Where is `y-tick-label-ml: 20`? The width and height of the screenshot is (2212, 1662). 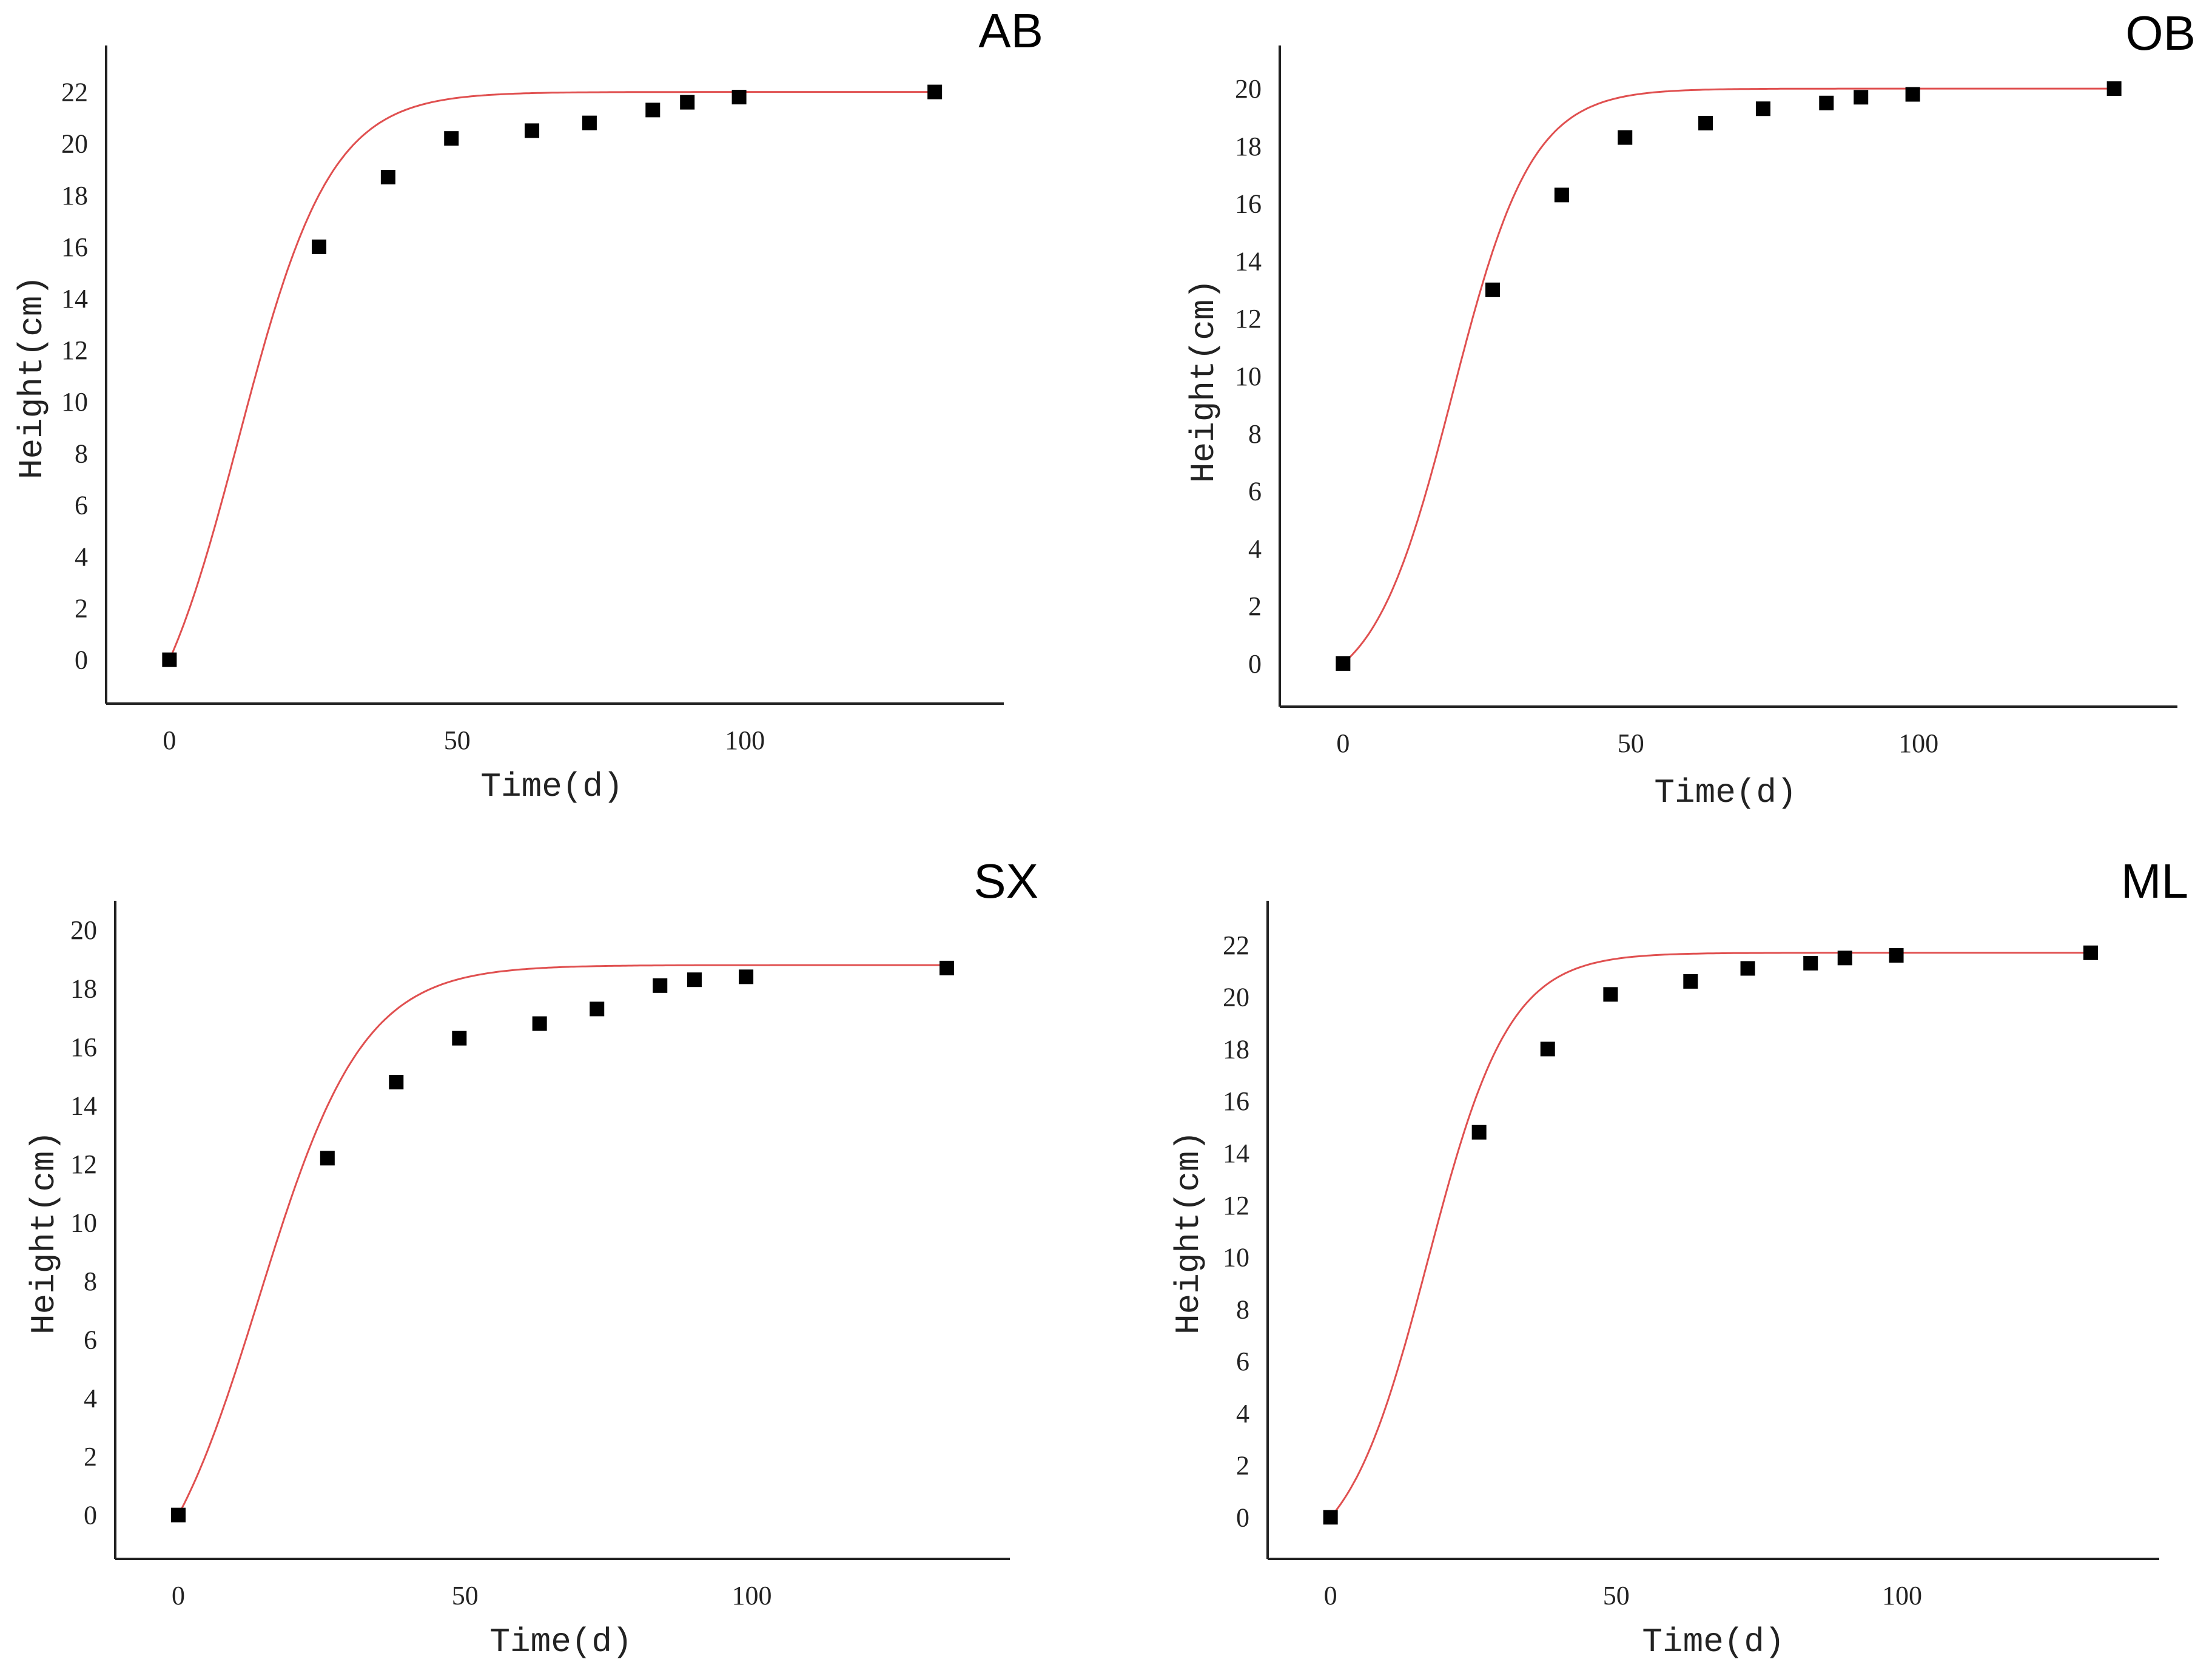
y-tick-label-ml: 20 is located at coordinates (1236, 997).